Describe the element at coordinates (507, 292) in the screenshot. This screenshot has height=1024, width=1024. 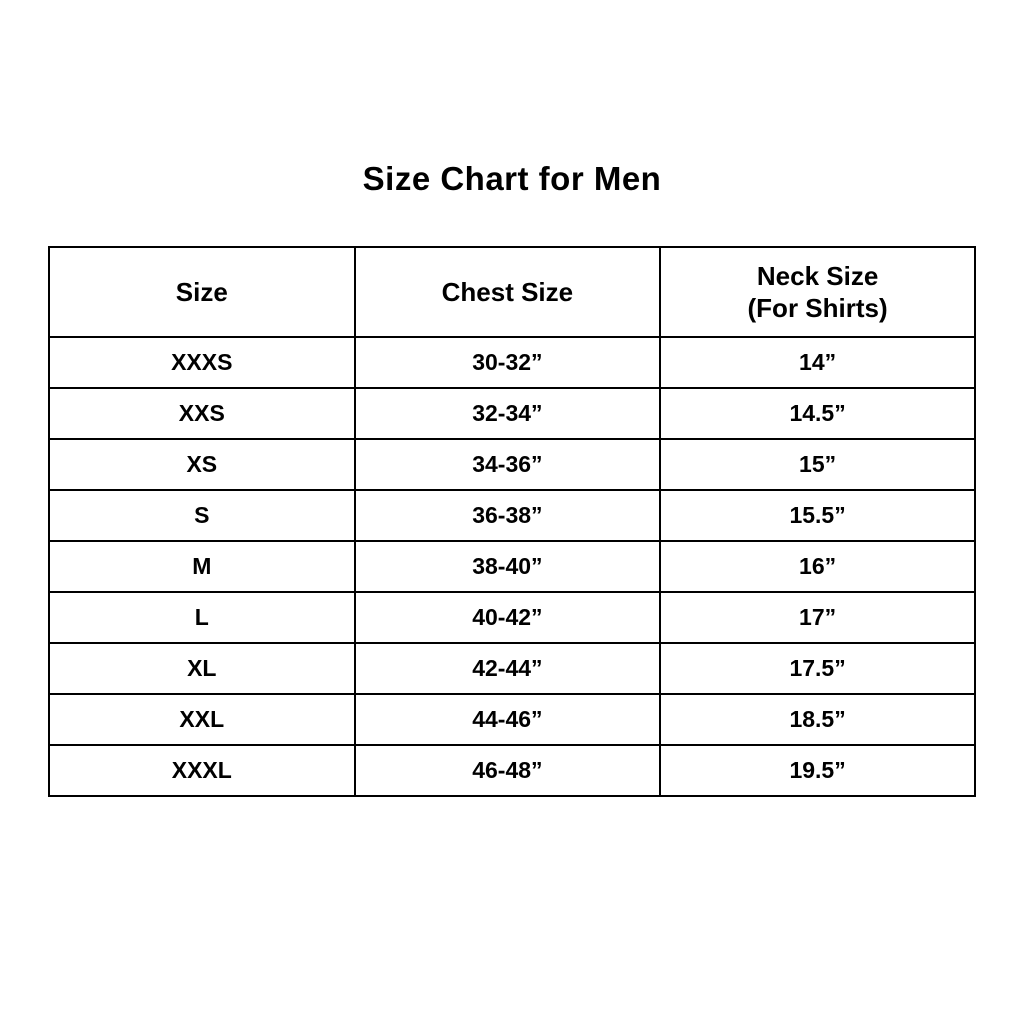
I see `column-header-chest: Chest Size` at that location.